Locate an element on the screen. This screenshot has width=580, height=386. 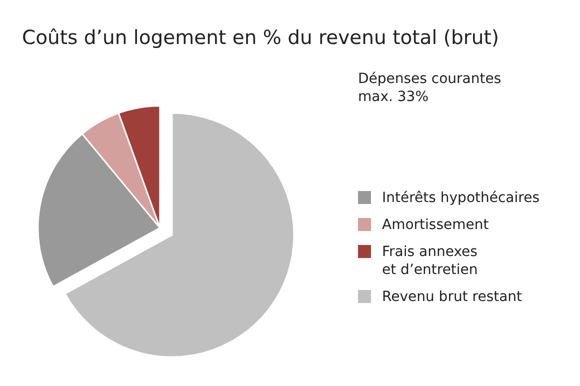
legend-label: Amortissement is located at coordinates (436, 225).